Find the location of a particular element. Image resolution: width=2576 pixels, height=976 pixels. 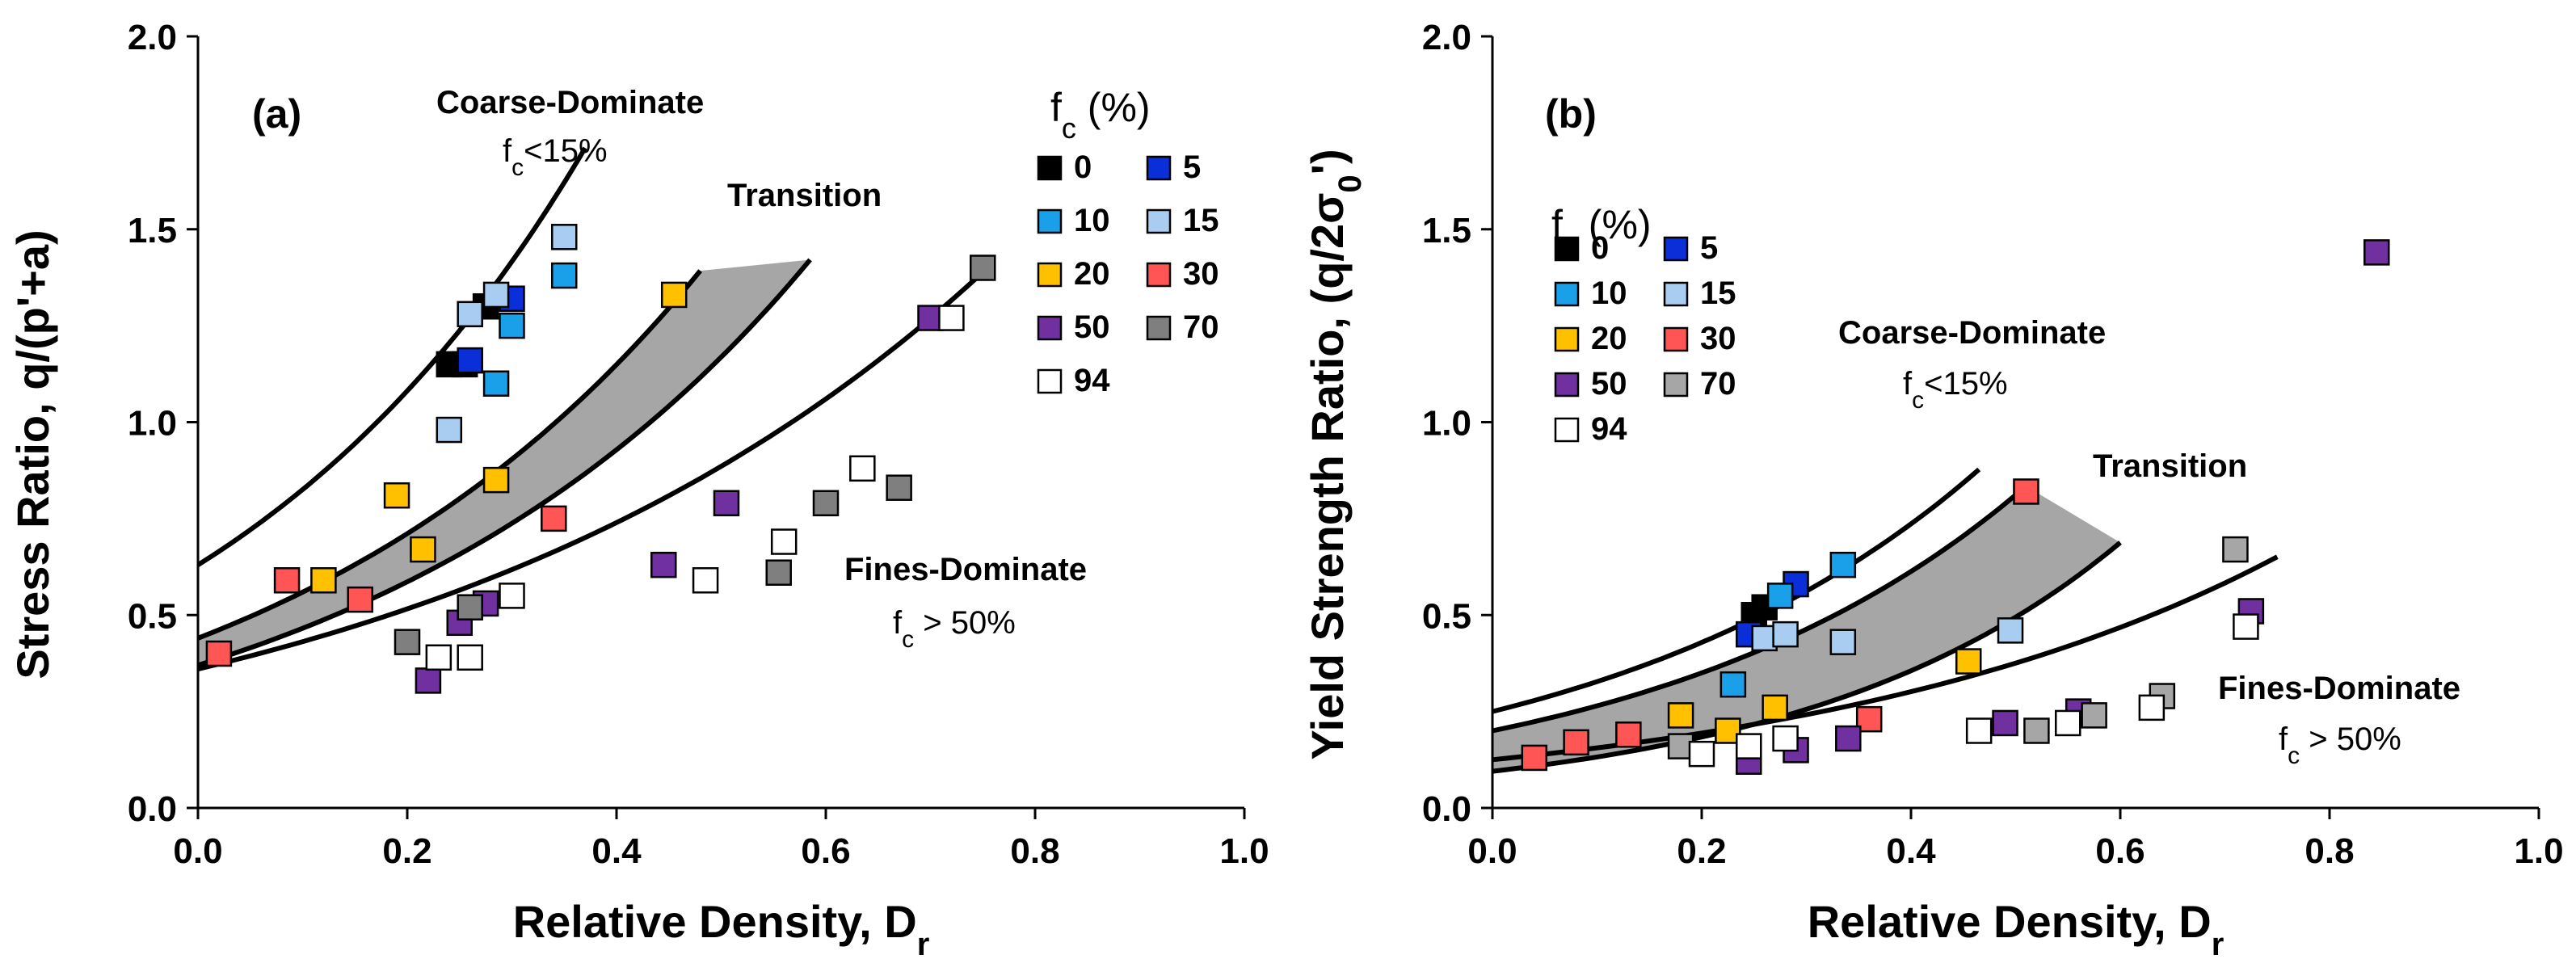

y-axis-title: Yield Strength Ratio, (q/2σ0') is located at coordinates (1335, 454).